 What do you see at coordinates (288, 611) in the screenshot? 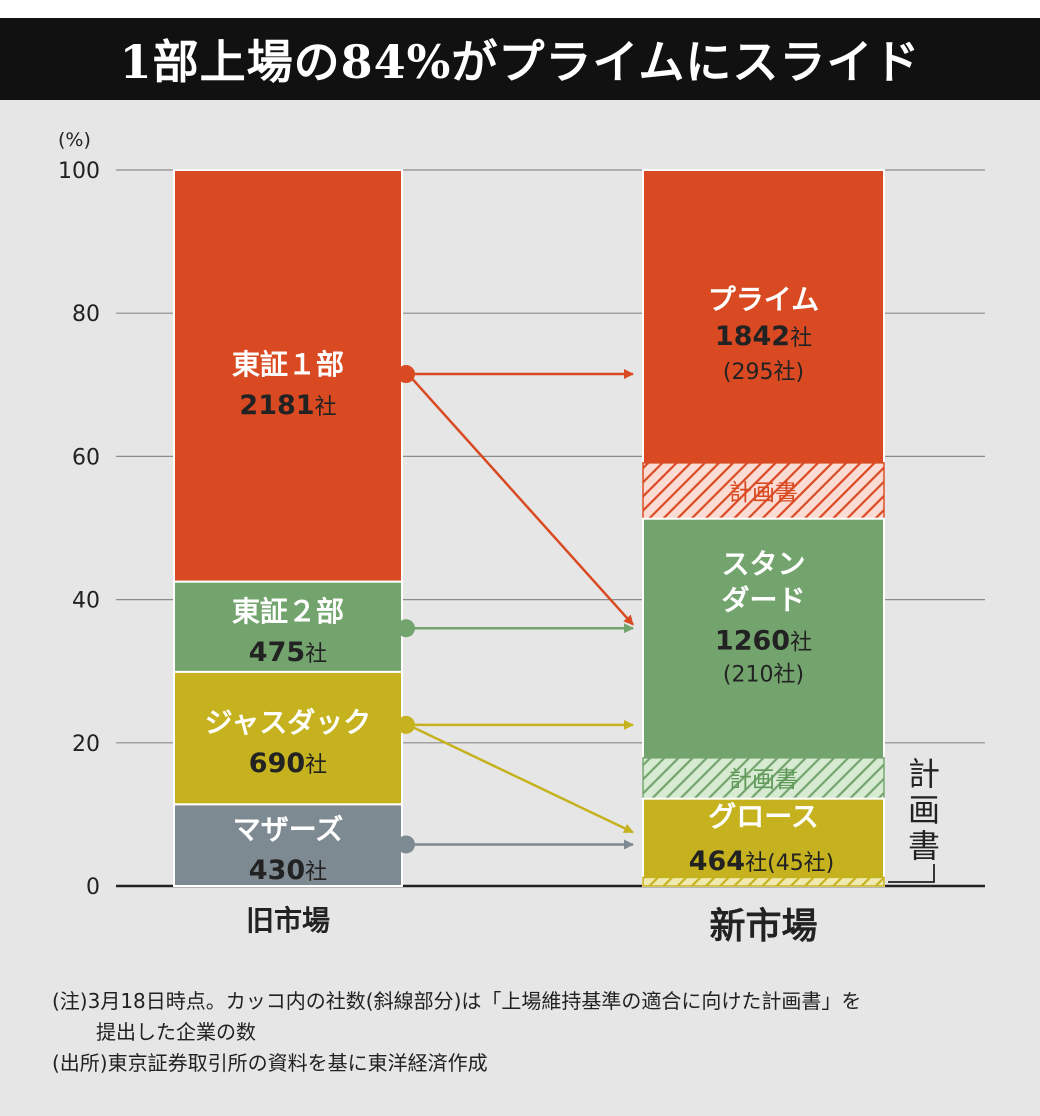
I see `old-segment-name: 東証２部` at bounding box center [288, 611].